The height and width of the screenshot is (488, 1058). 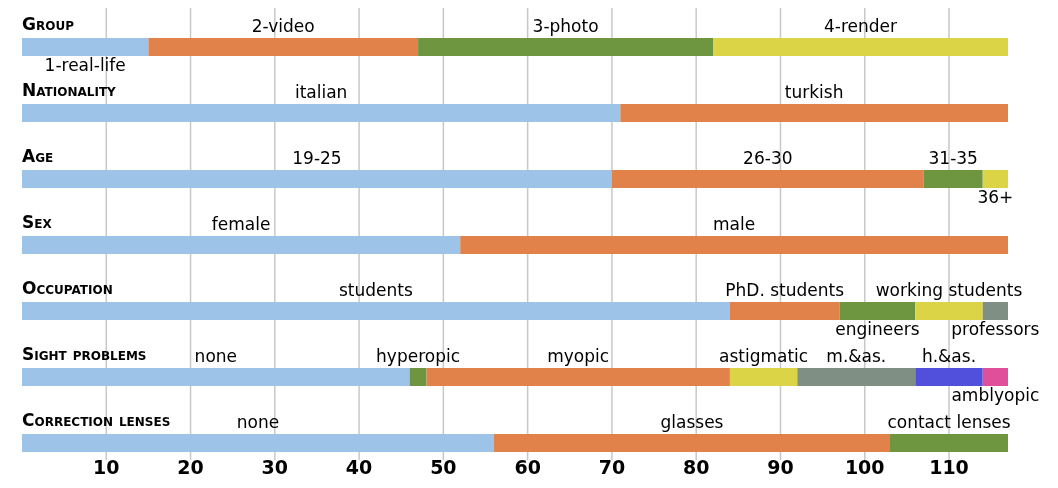 I want to click on series-label: astigmatic, so click(x=764, y=356).